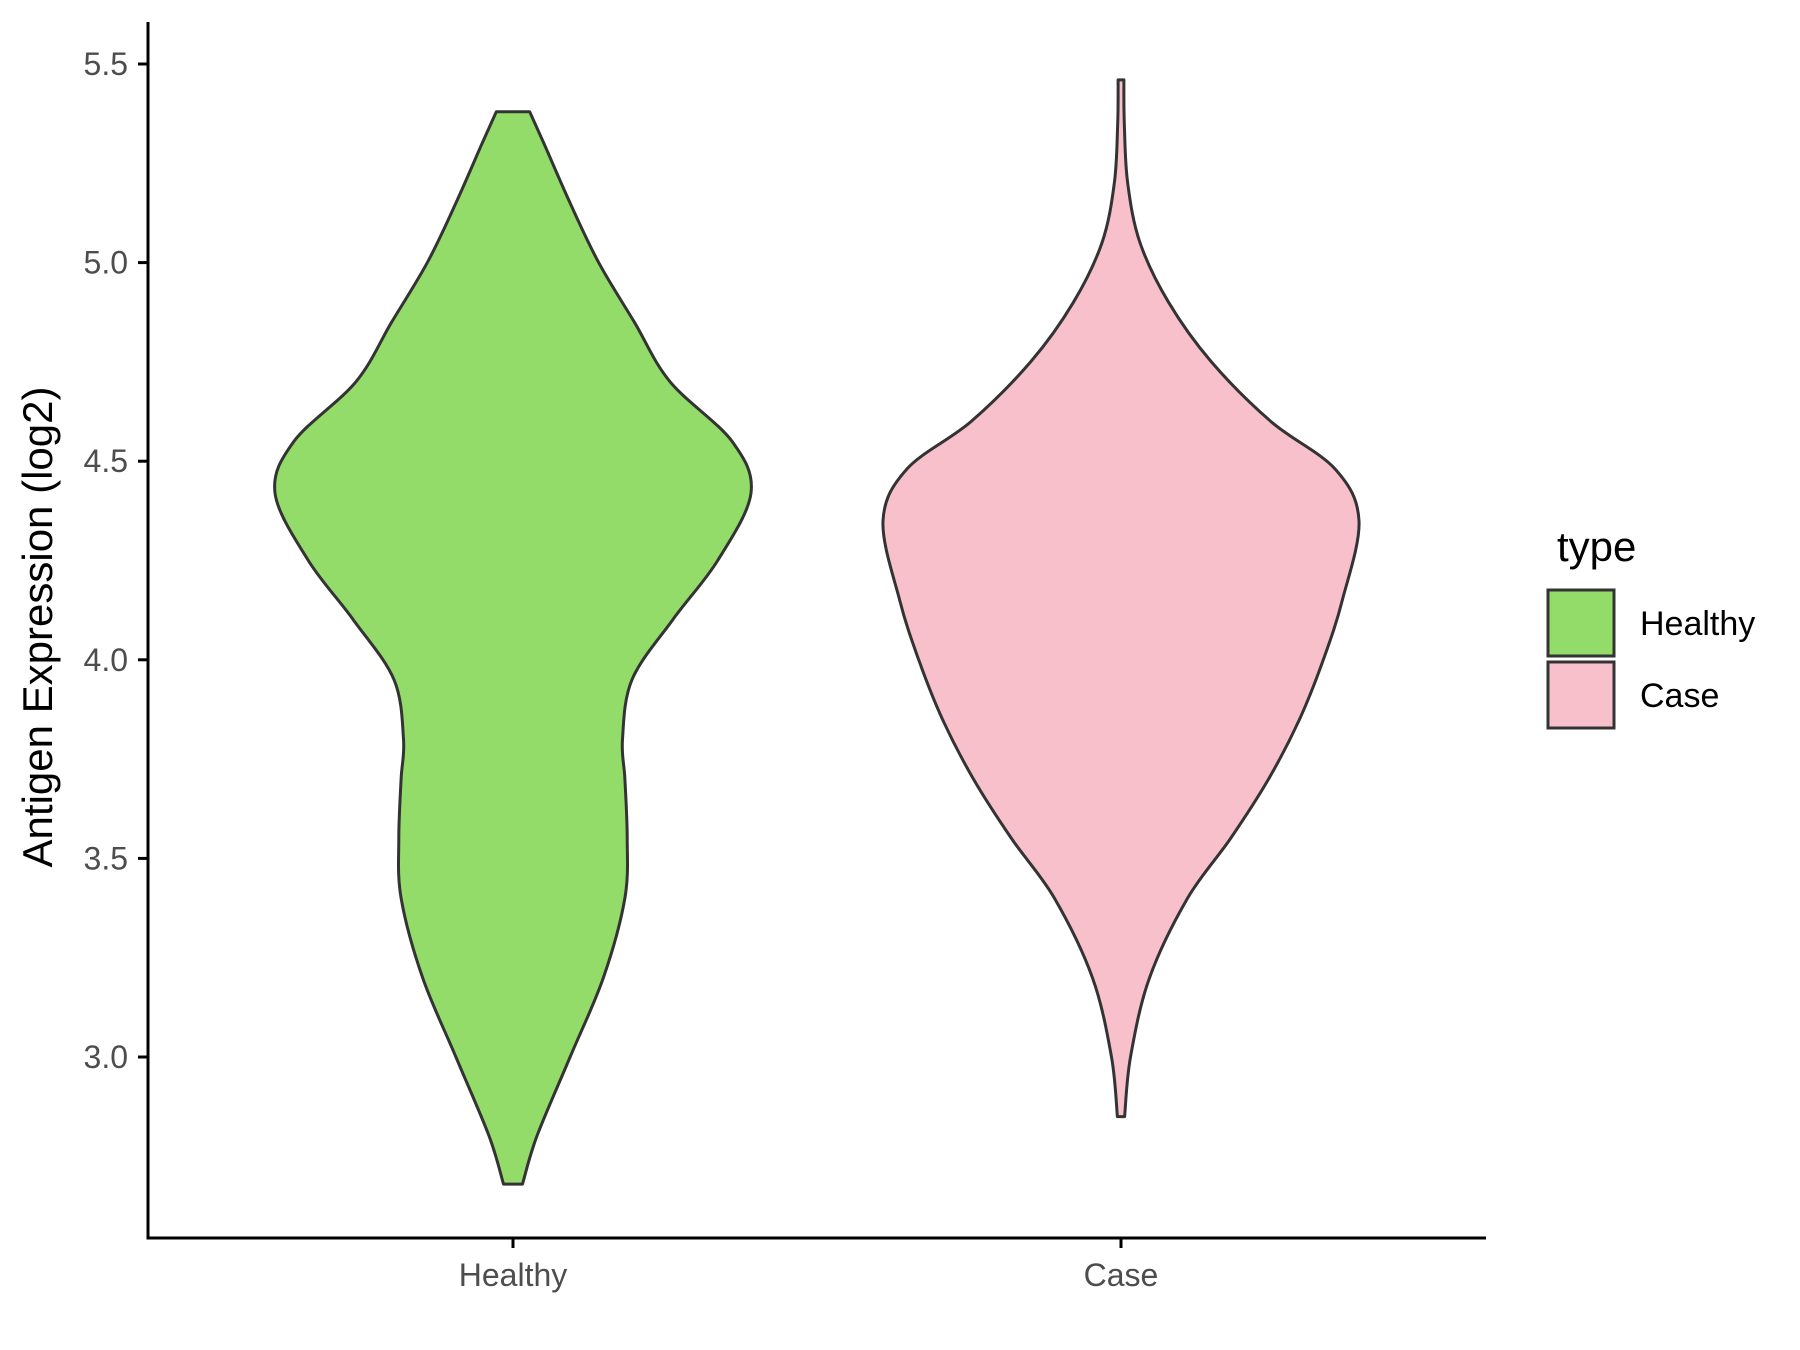 Image resolution: width=1800 pixels, height=1350 pixels. Describe the element at coordinates (1650, 659) in the screenshot. I see `legend-items: Healthy Case` at that location.